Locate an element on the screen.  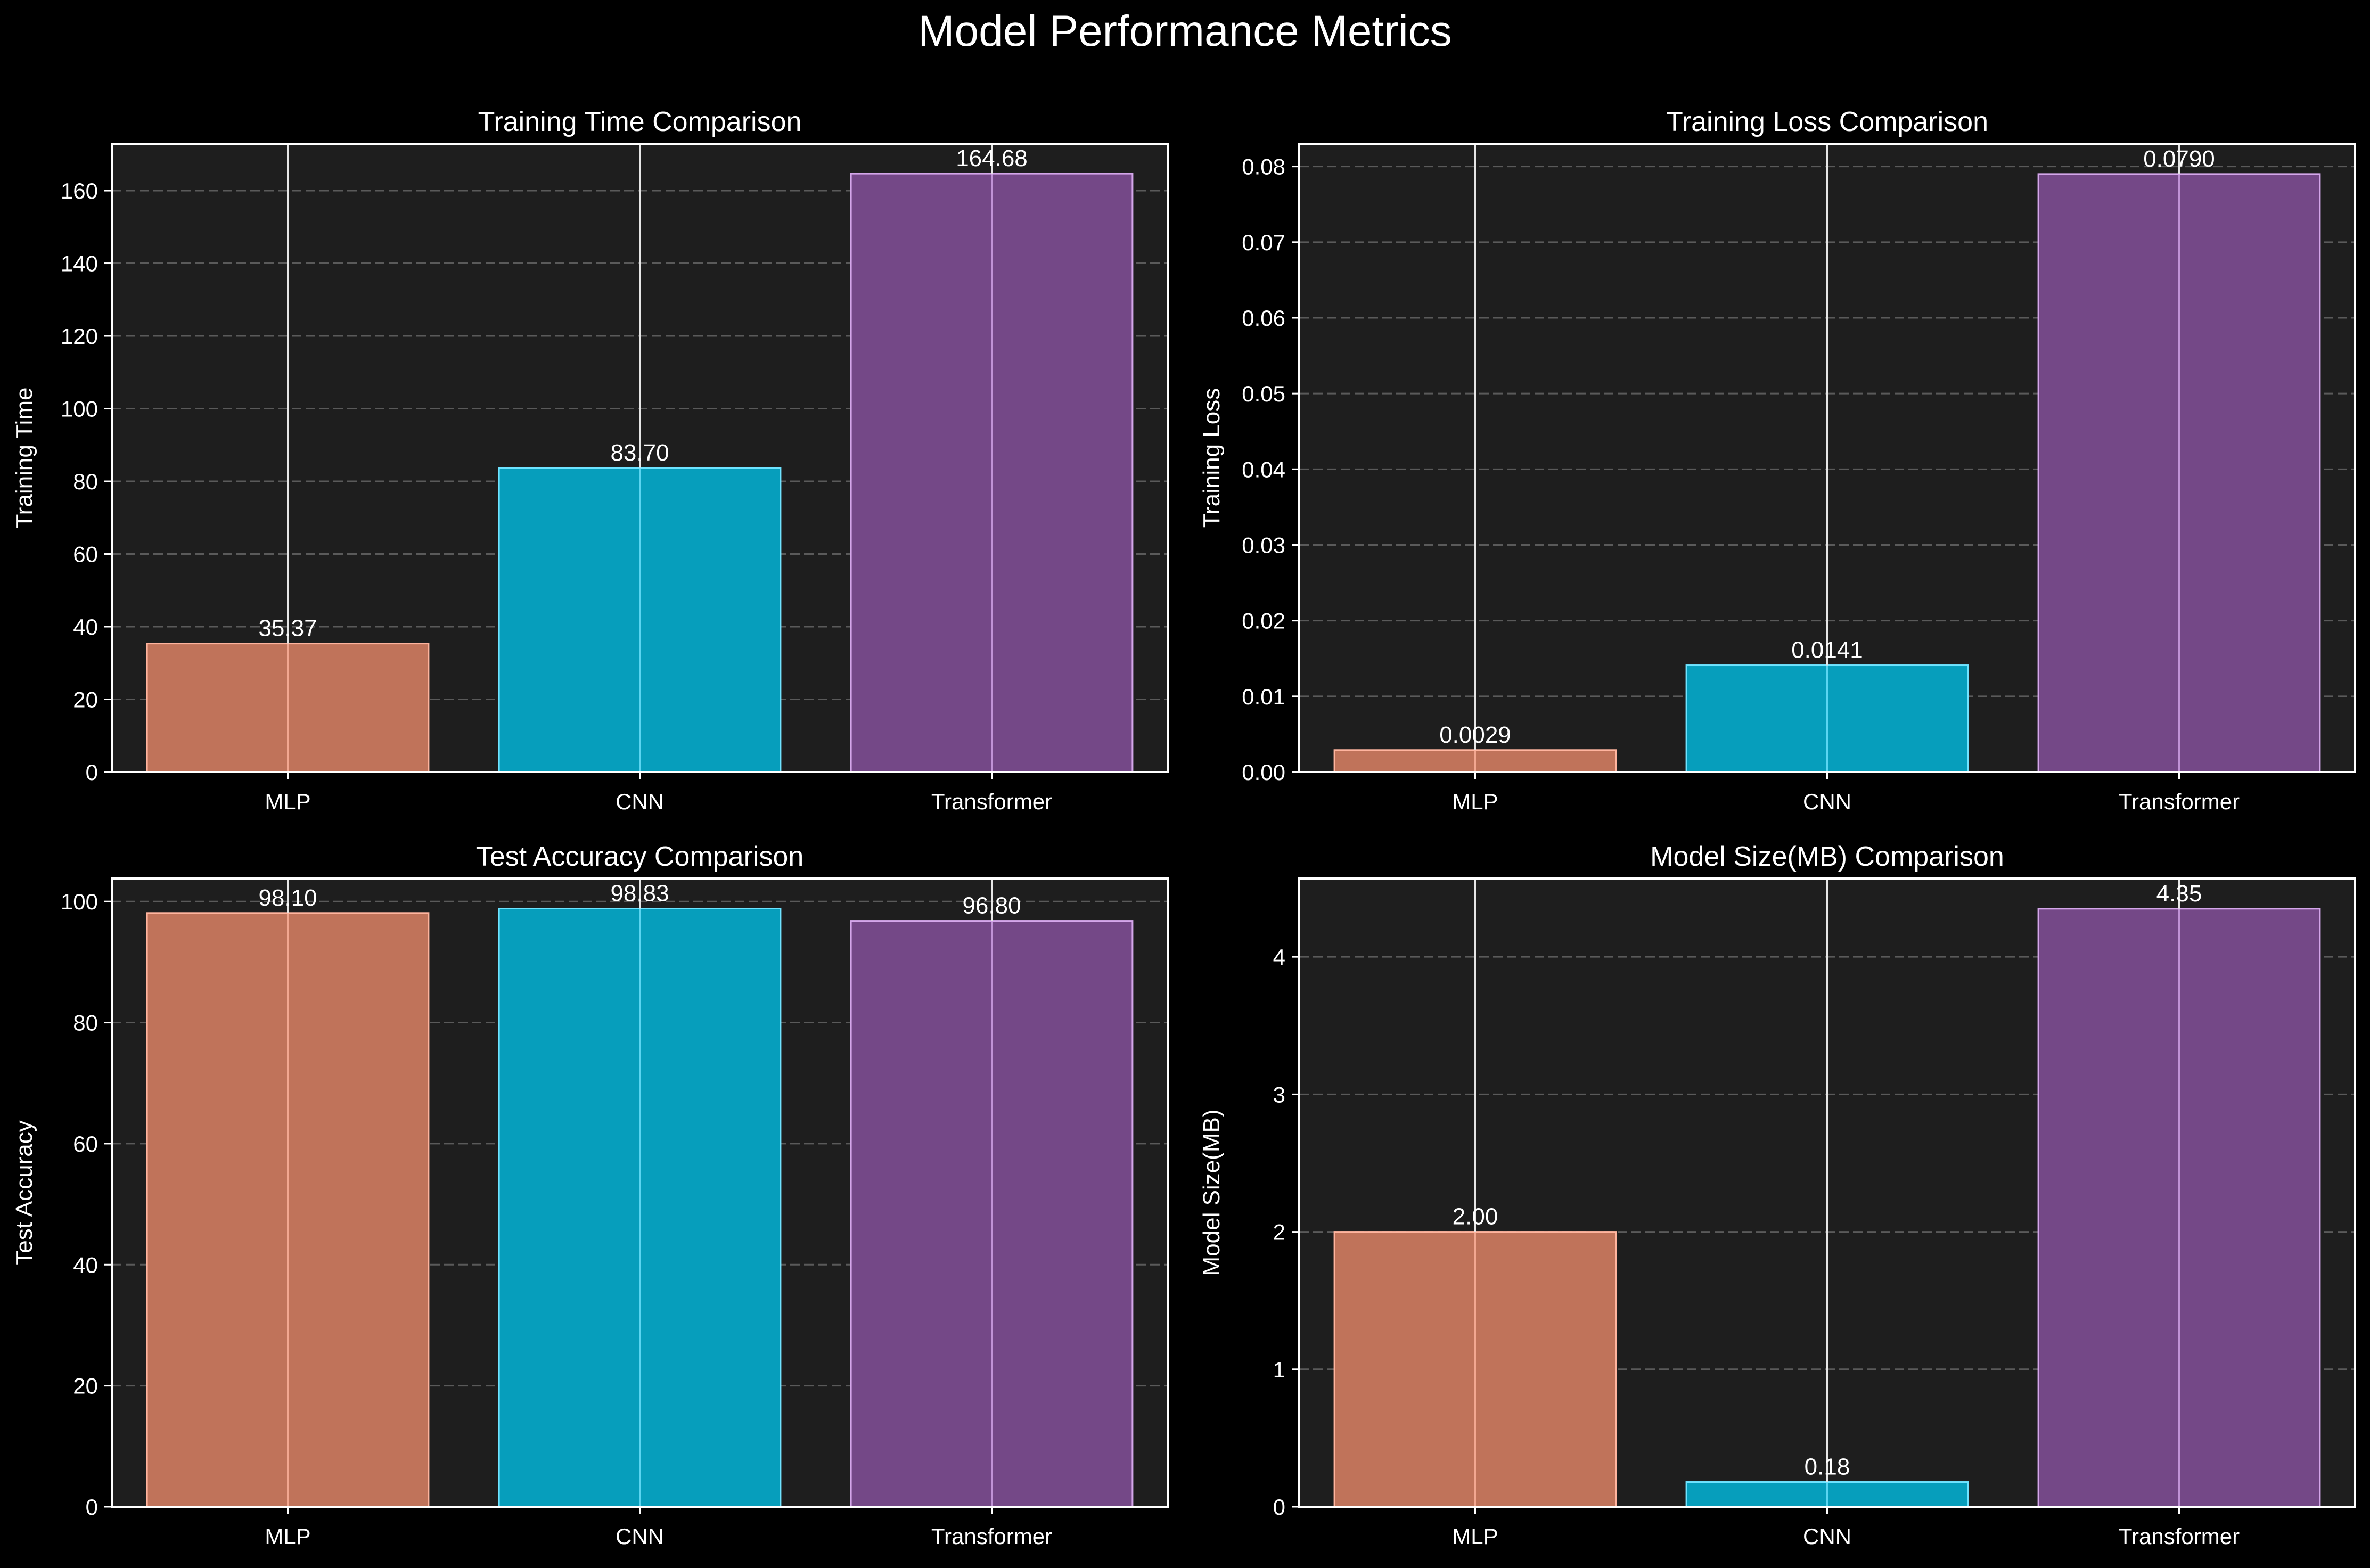
training-time-ytick-label-5: 100 is located at coordinates (79, 410).